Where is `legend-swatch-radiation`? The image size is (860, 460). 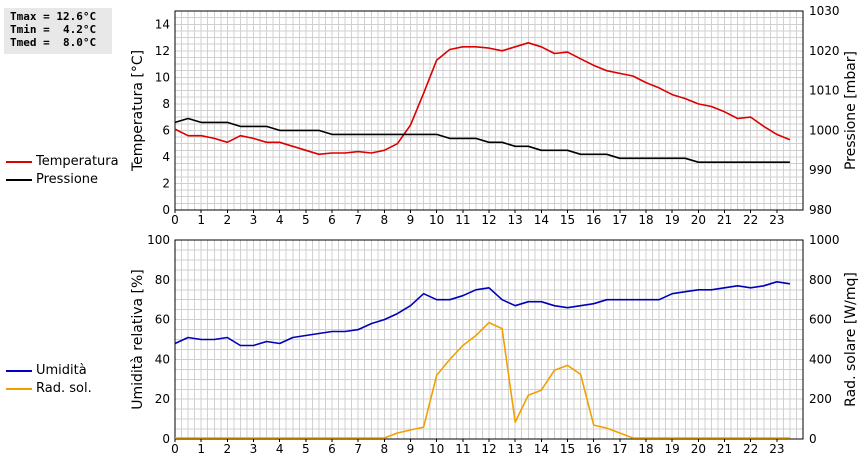
legend-swatch-radiation is located at coordinates (19, 389).